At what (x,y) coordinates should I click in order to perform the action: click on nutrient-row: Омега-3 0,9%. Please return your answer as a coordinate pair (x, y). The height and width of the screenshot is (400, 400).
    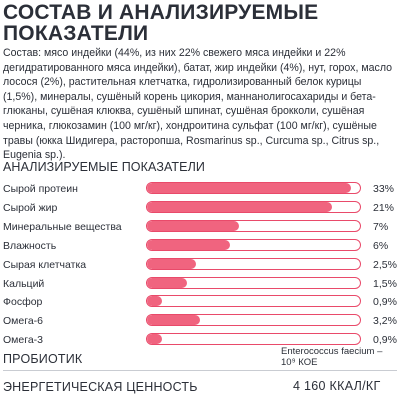
    Looking at the image, I should click on (200, 340).